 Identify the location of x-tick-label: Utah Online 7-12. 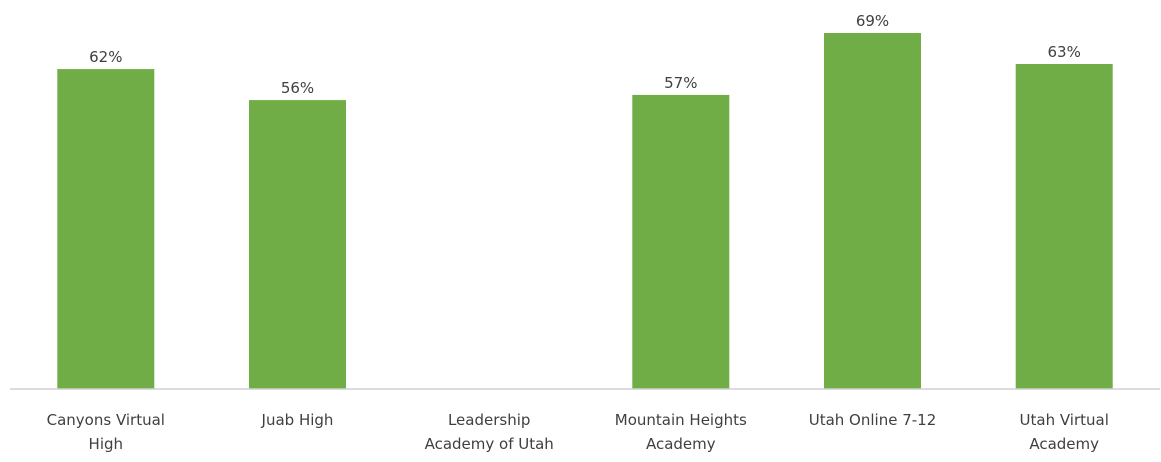
(873, 420).